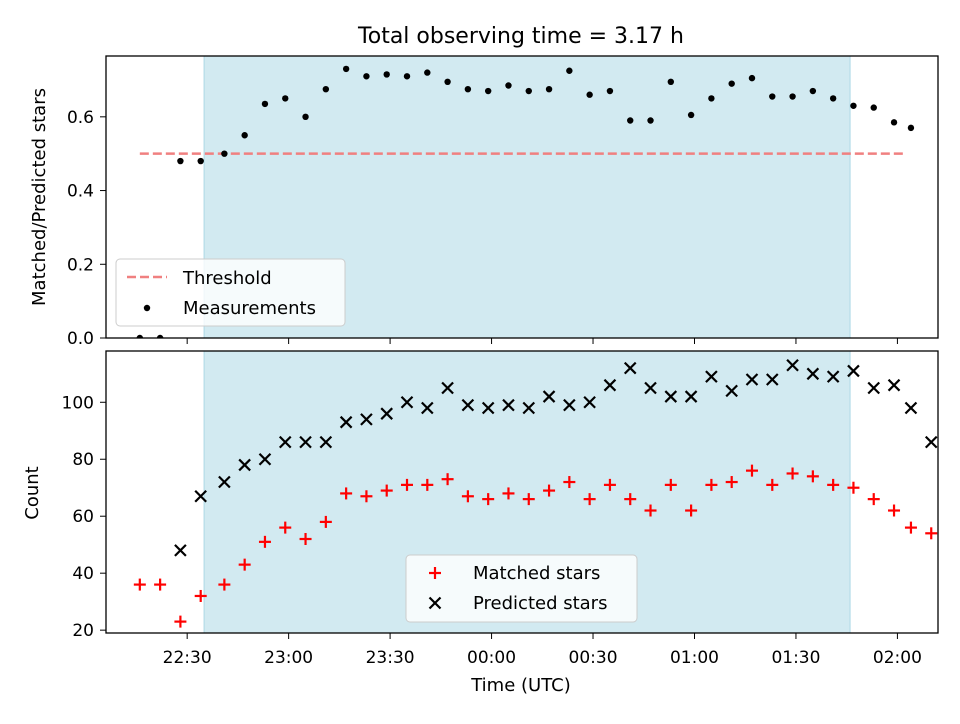  I want to click on bottom-y-tick-label: 20, so click(83, 631).